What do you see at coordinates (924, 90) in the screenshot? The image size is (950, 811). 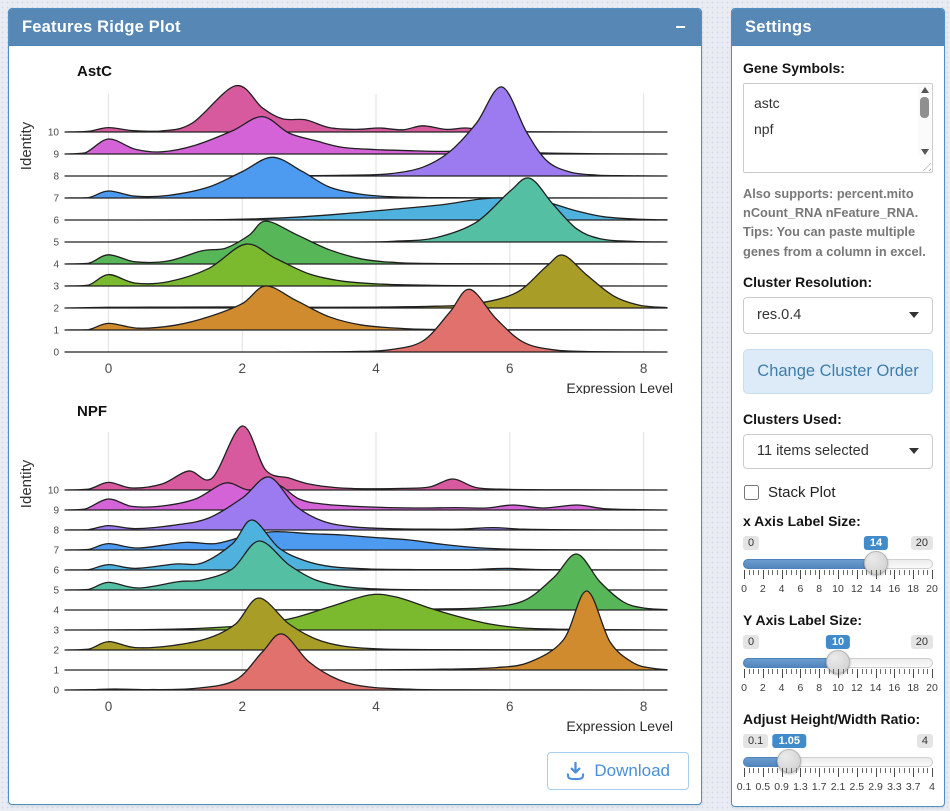 I see `scrollbar-up-icon` at bounding box center [924, 90].